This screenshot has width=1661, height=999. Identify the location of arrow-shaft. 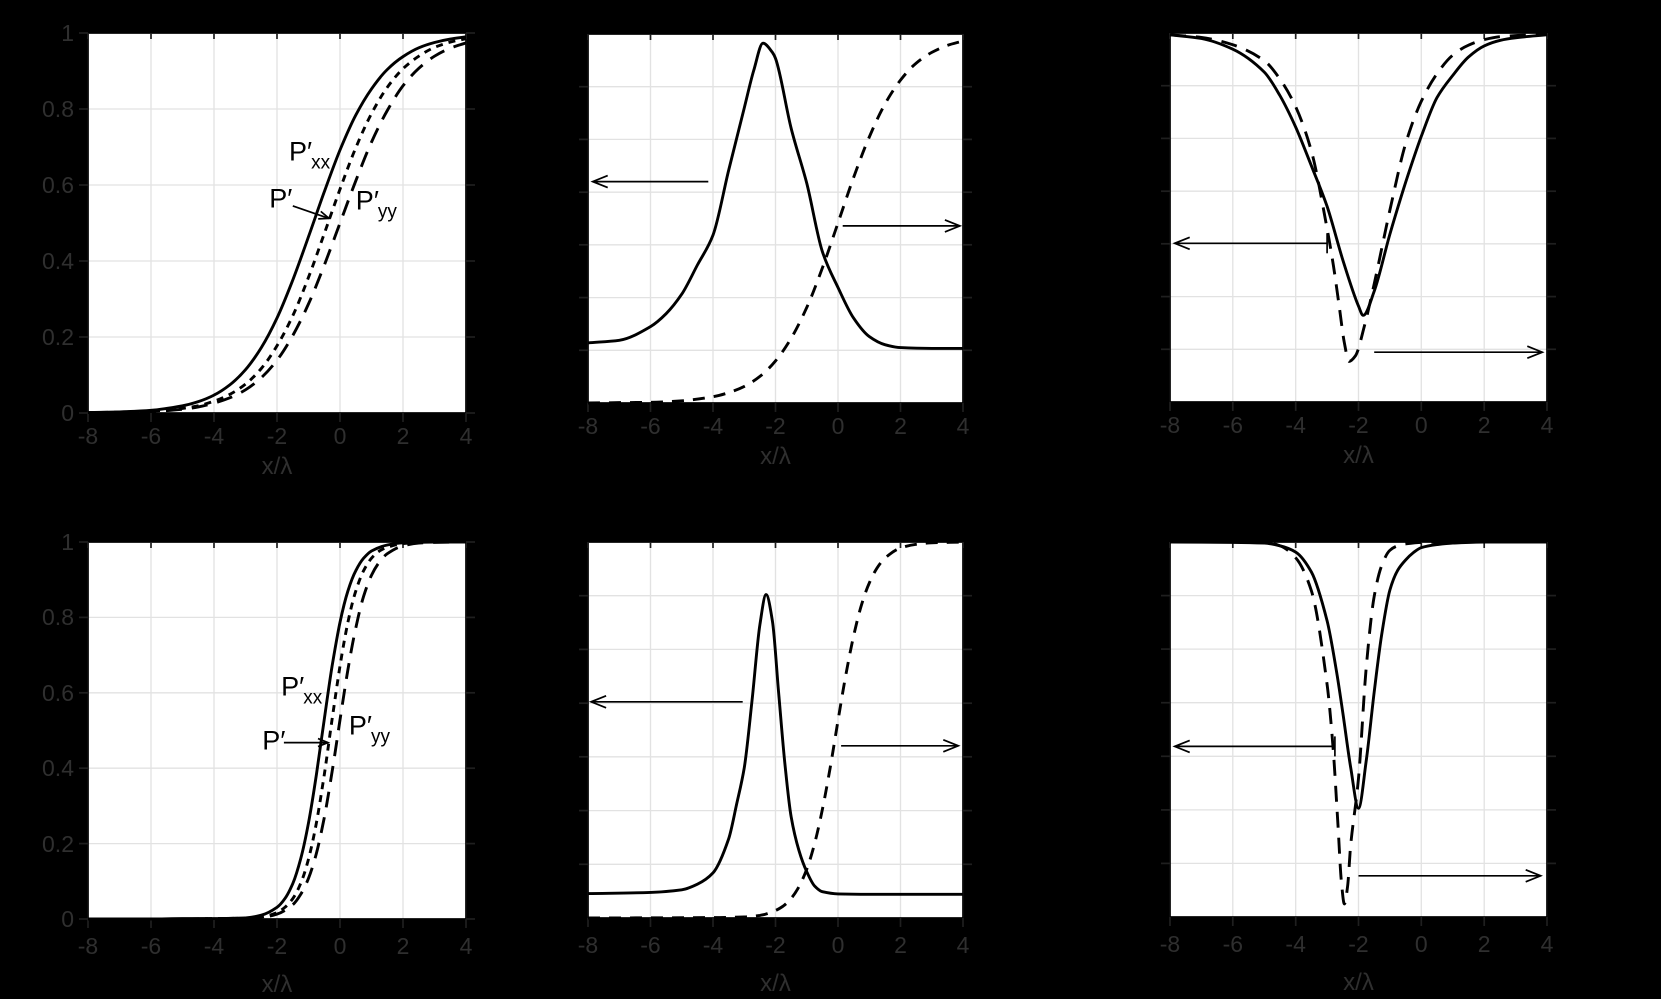
(311, 212).